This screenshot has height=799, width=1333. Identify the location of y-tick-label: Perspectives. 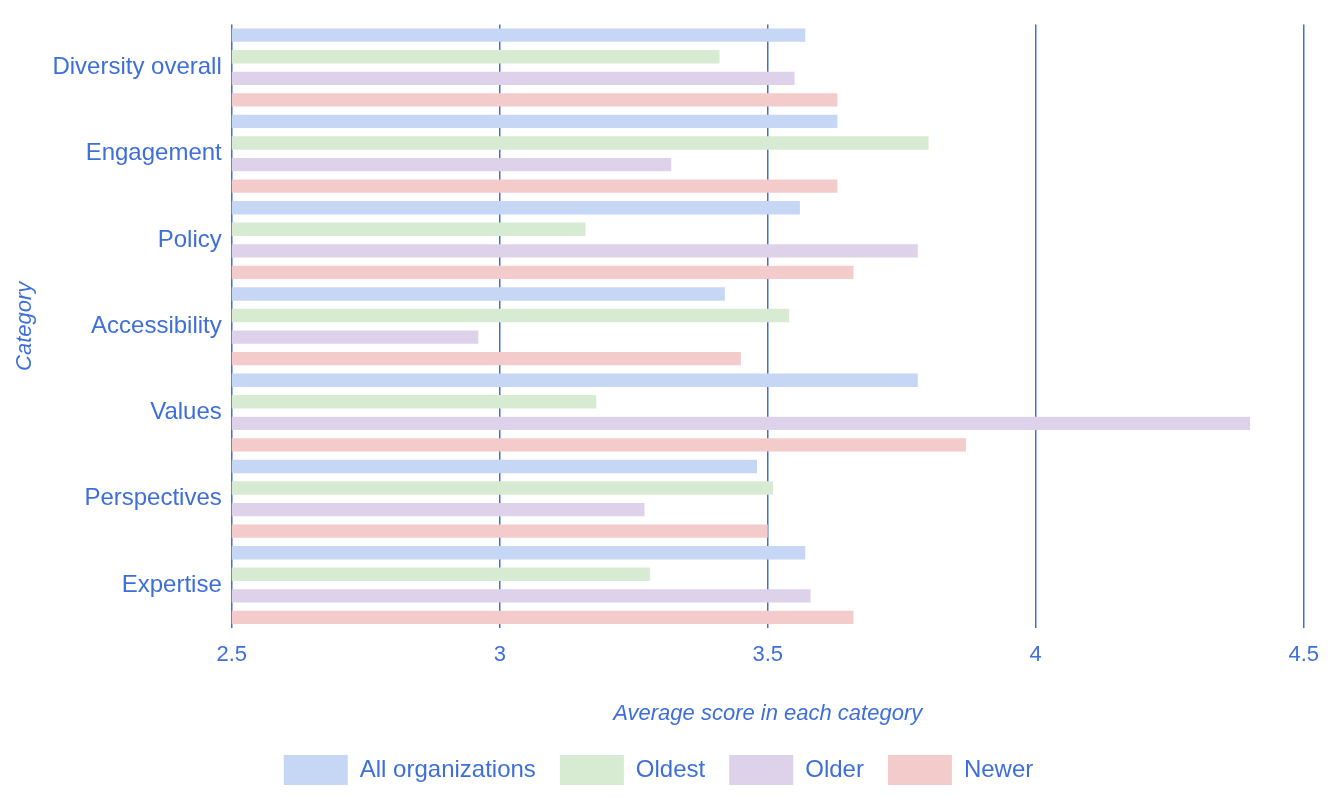
(153, 497).